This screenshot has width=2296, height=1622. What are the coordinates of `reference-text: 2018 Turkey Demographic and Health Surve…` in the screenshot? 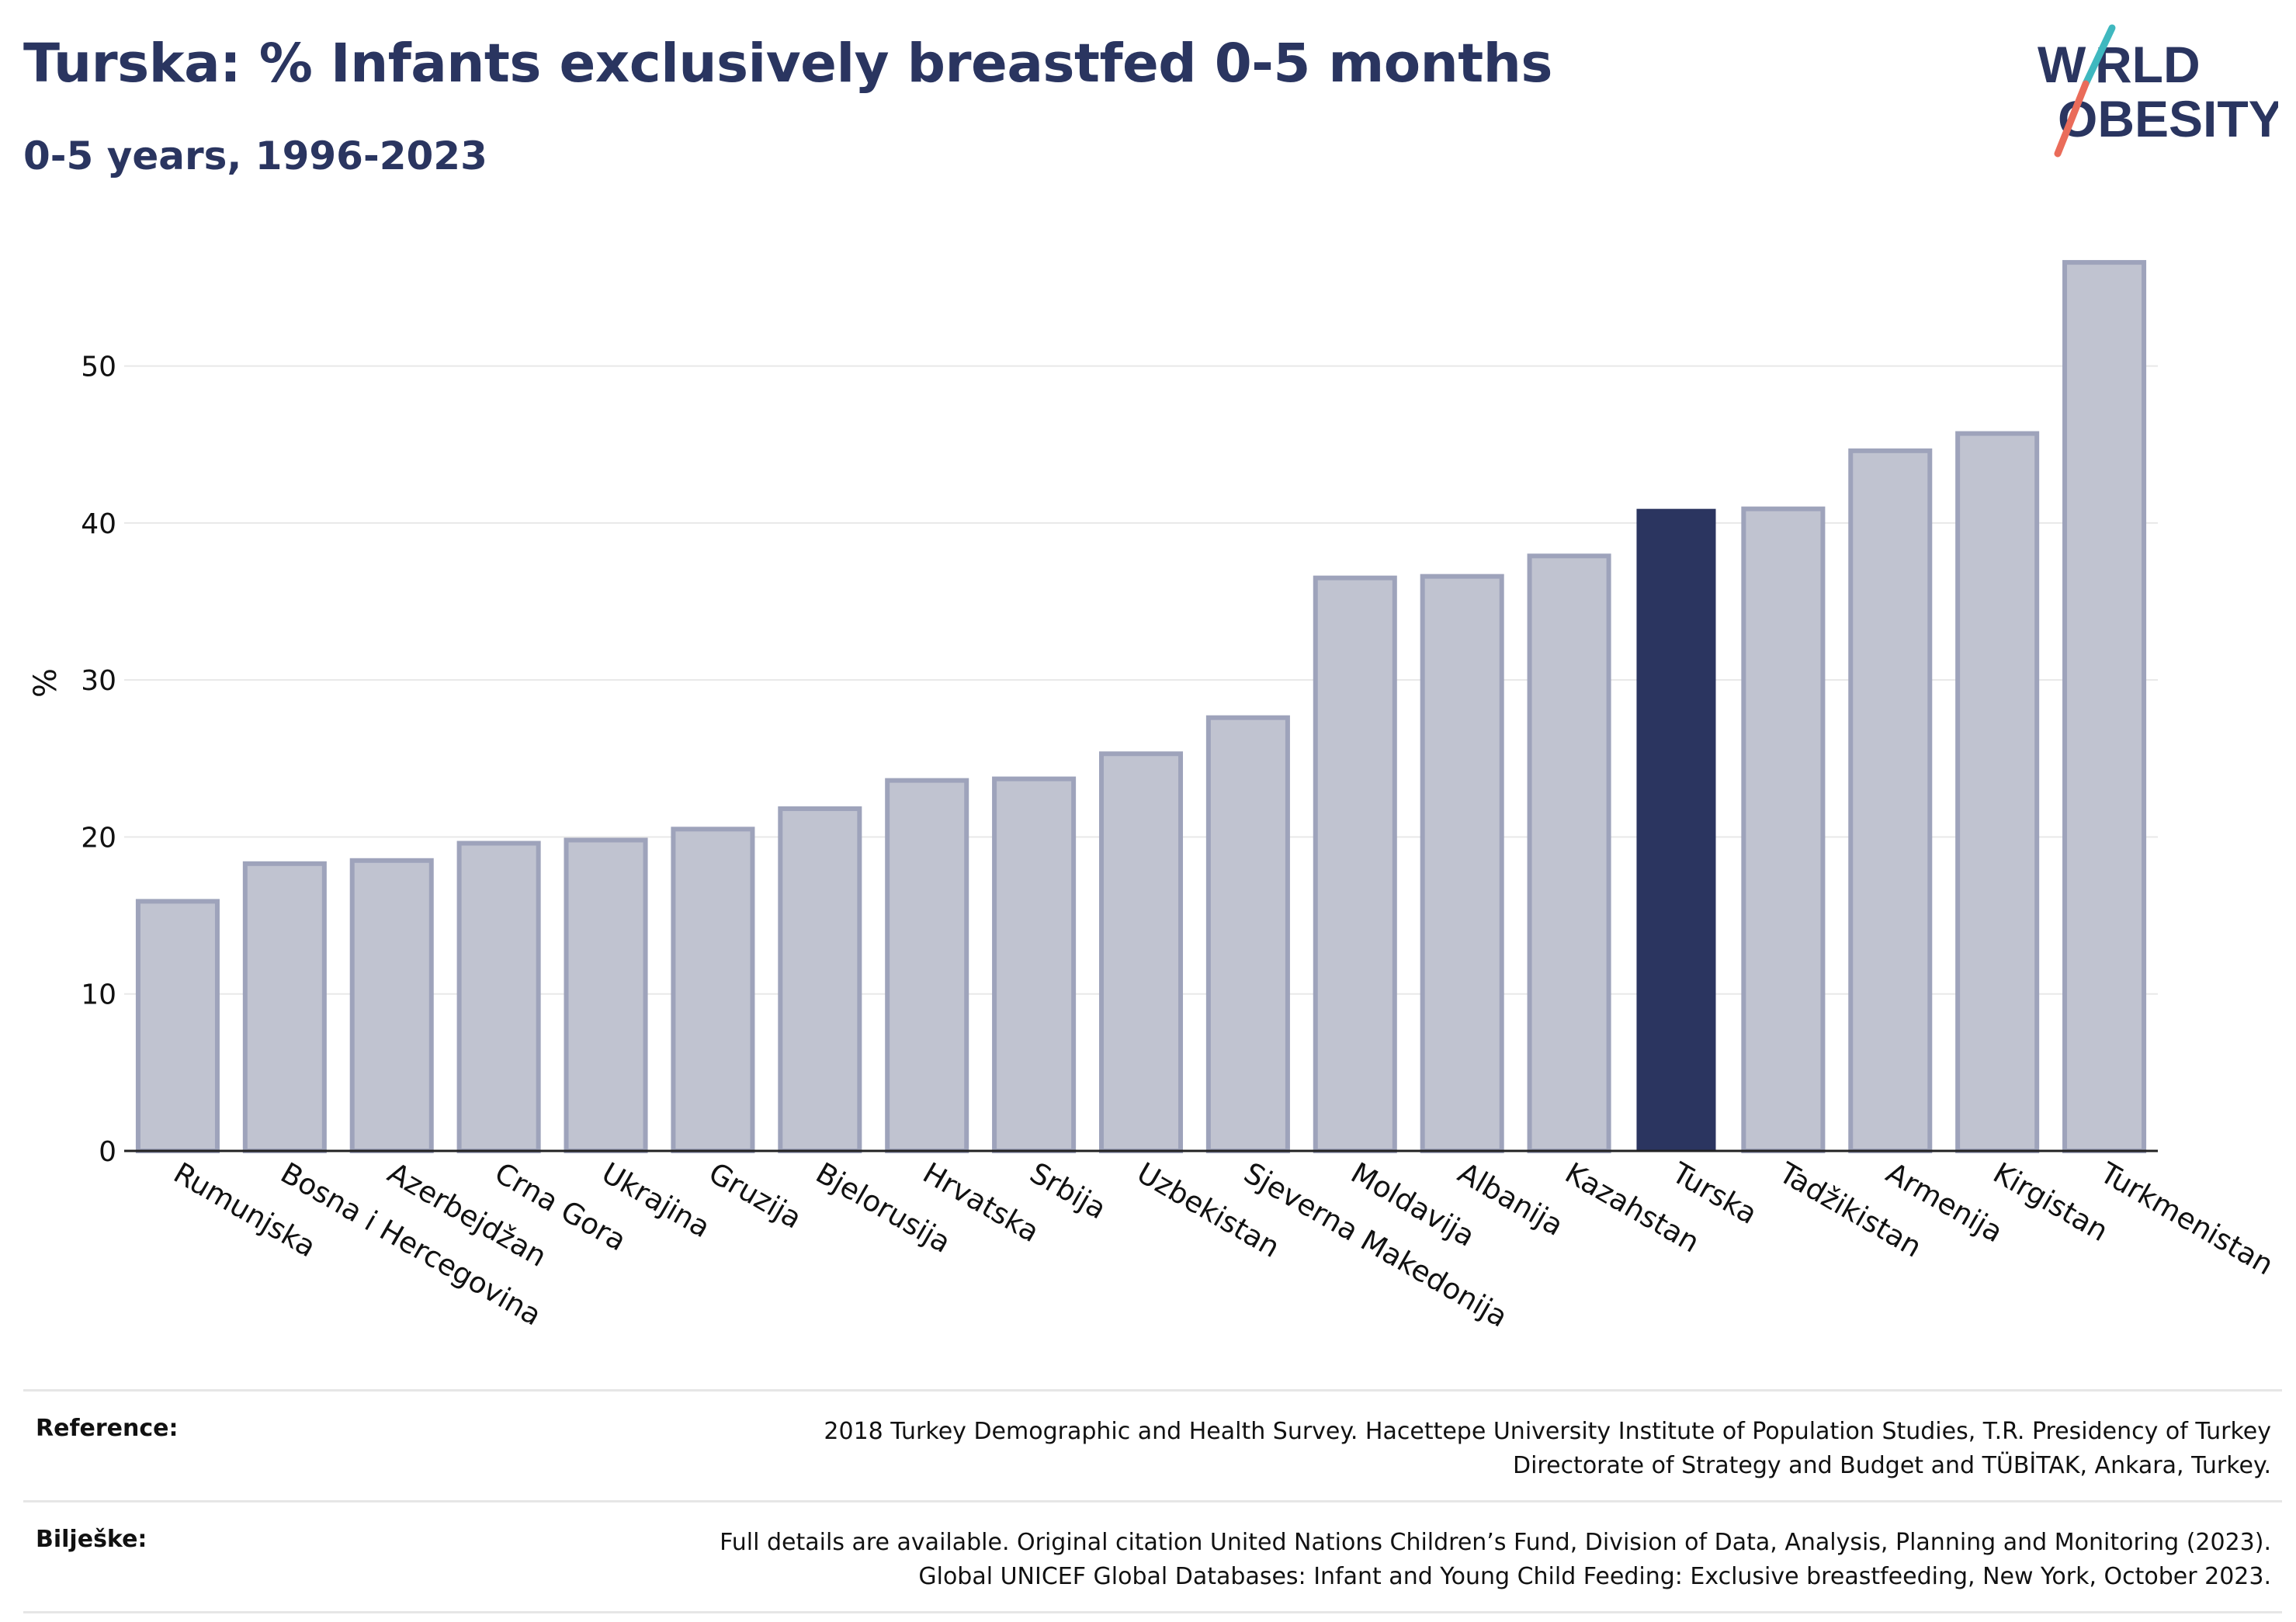 It's located at (1153, 1449).